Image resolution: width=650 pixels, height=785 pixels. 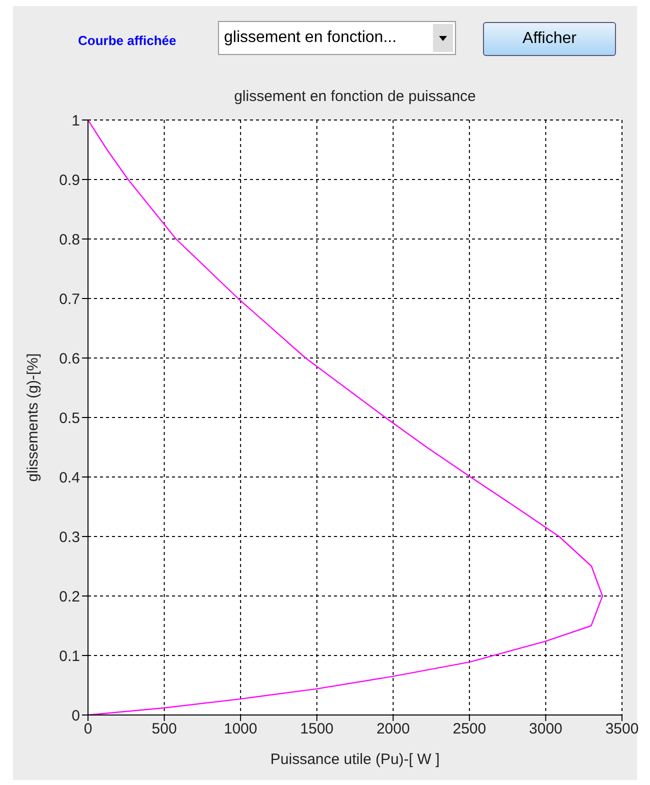 What do you see at coordinates (355, 96) in the screenshot?
I see `chart-title: glissement en fonction de puissance` at bounding box center [355, 96].